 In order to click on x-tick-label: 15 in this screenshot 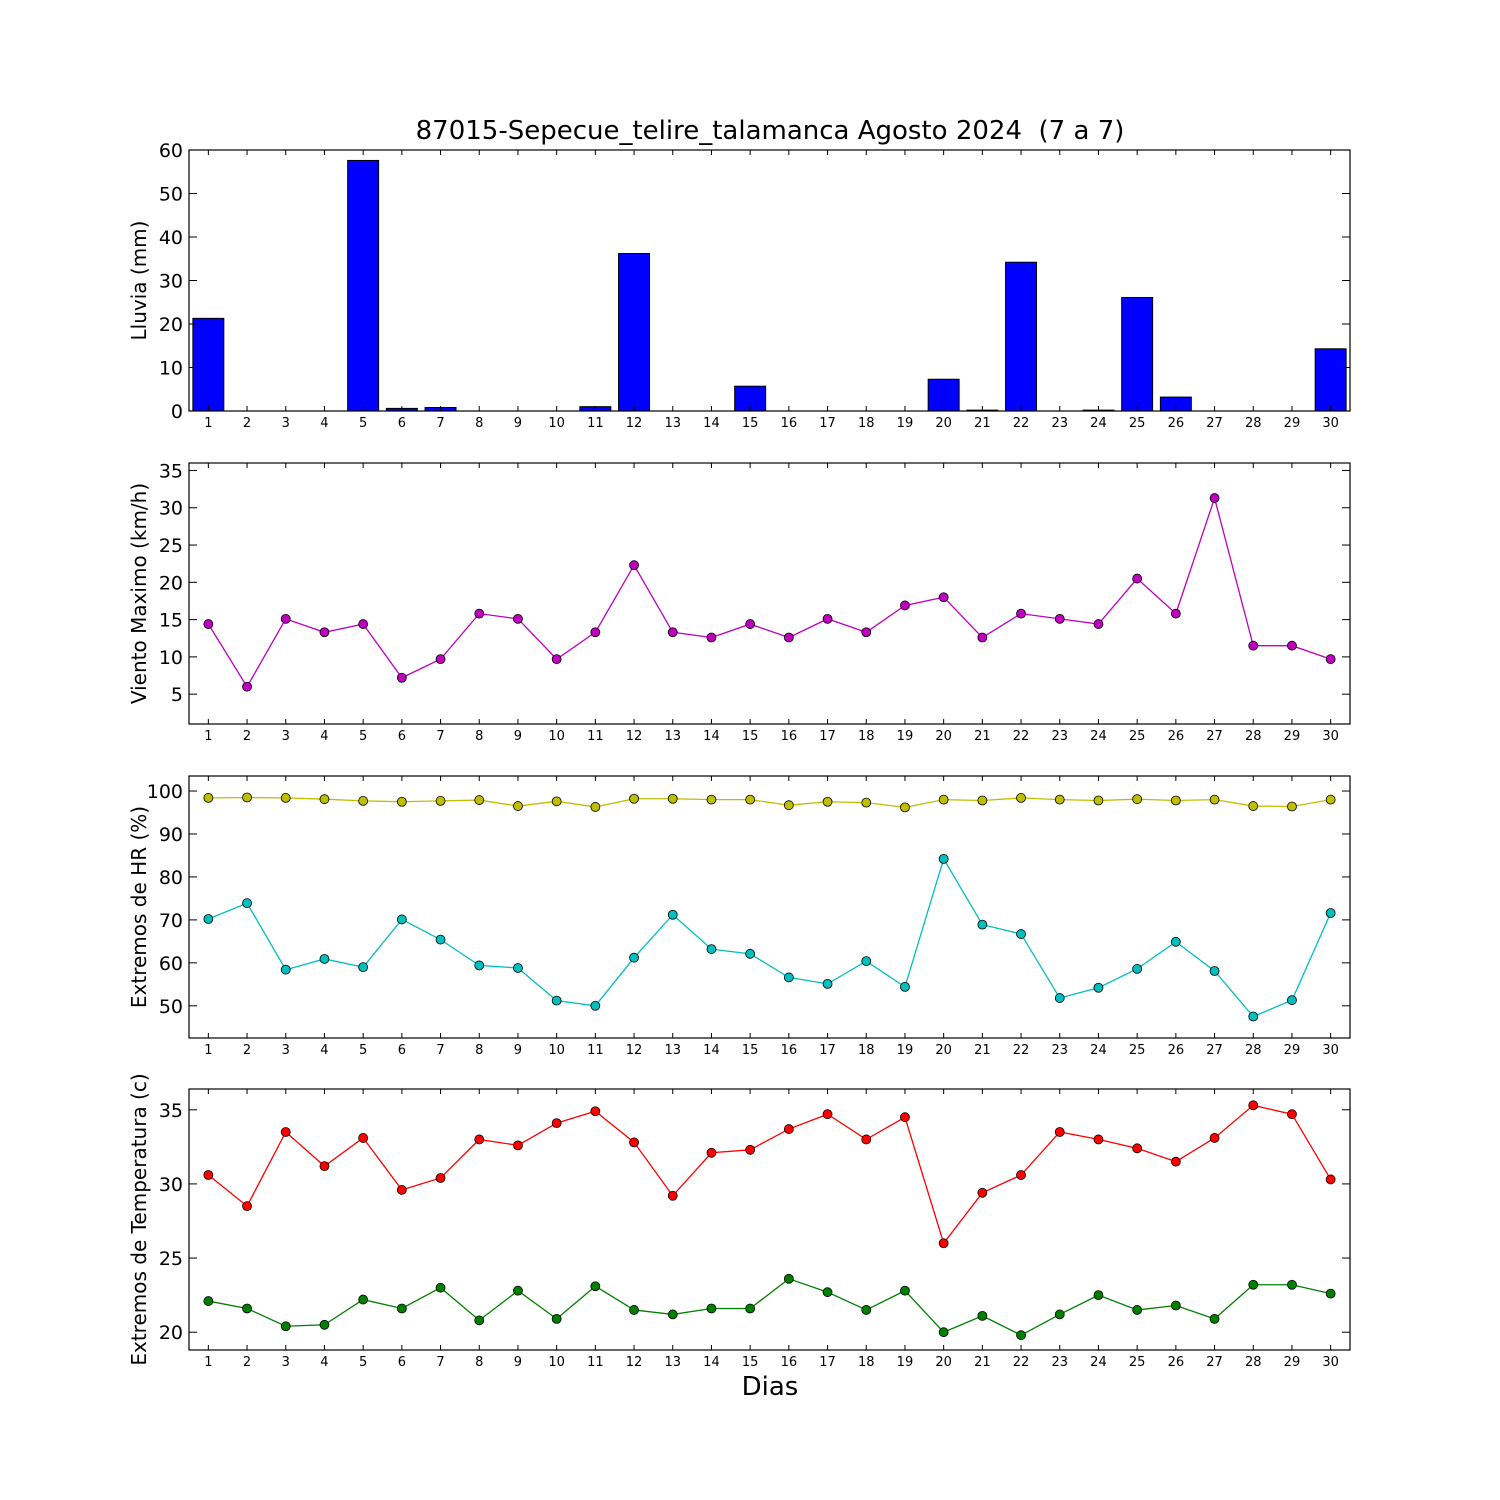, I will do `click(750, 423)`.